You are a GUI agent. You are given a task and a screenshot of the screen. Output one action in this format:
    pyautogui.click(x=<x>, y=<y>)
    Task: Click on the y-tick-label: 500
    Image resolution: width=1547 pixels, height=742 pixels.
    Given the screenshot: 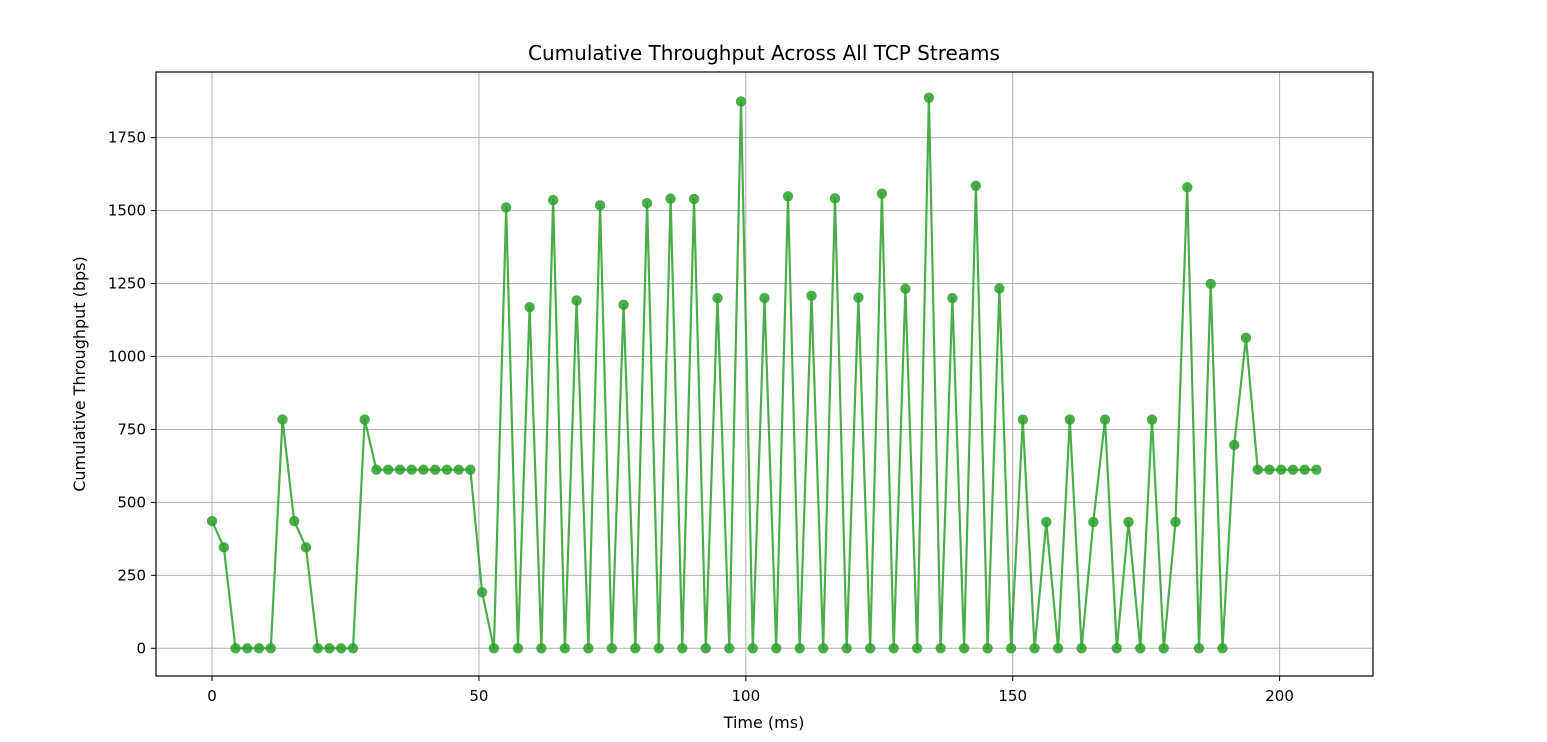 What is the action you would take?
    pyautogui.click(x=131, y=502)
    